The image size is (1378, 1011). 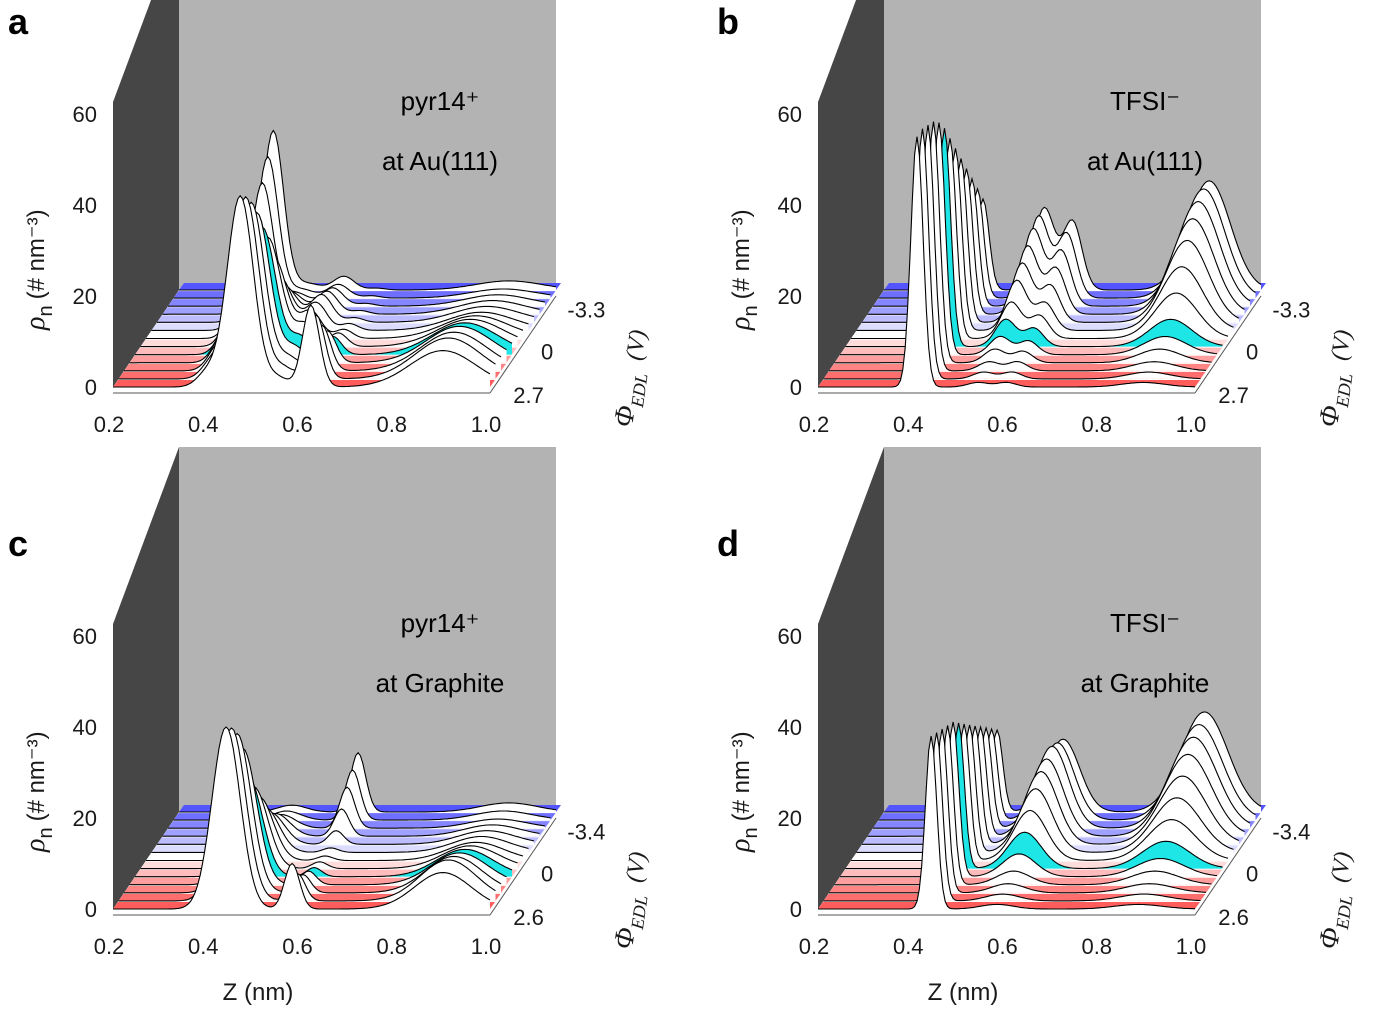 I want to click on panel-letter-b: b, so click(x=728, y=21).